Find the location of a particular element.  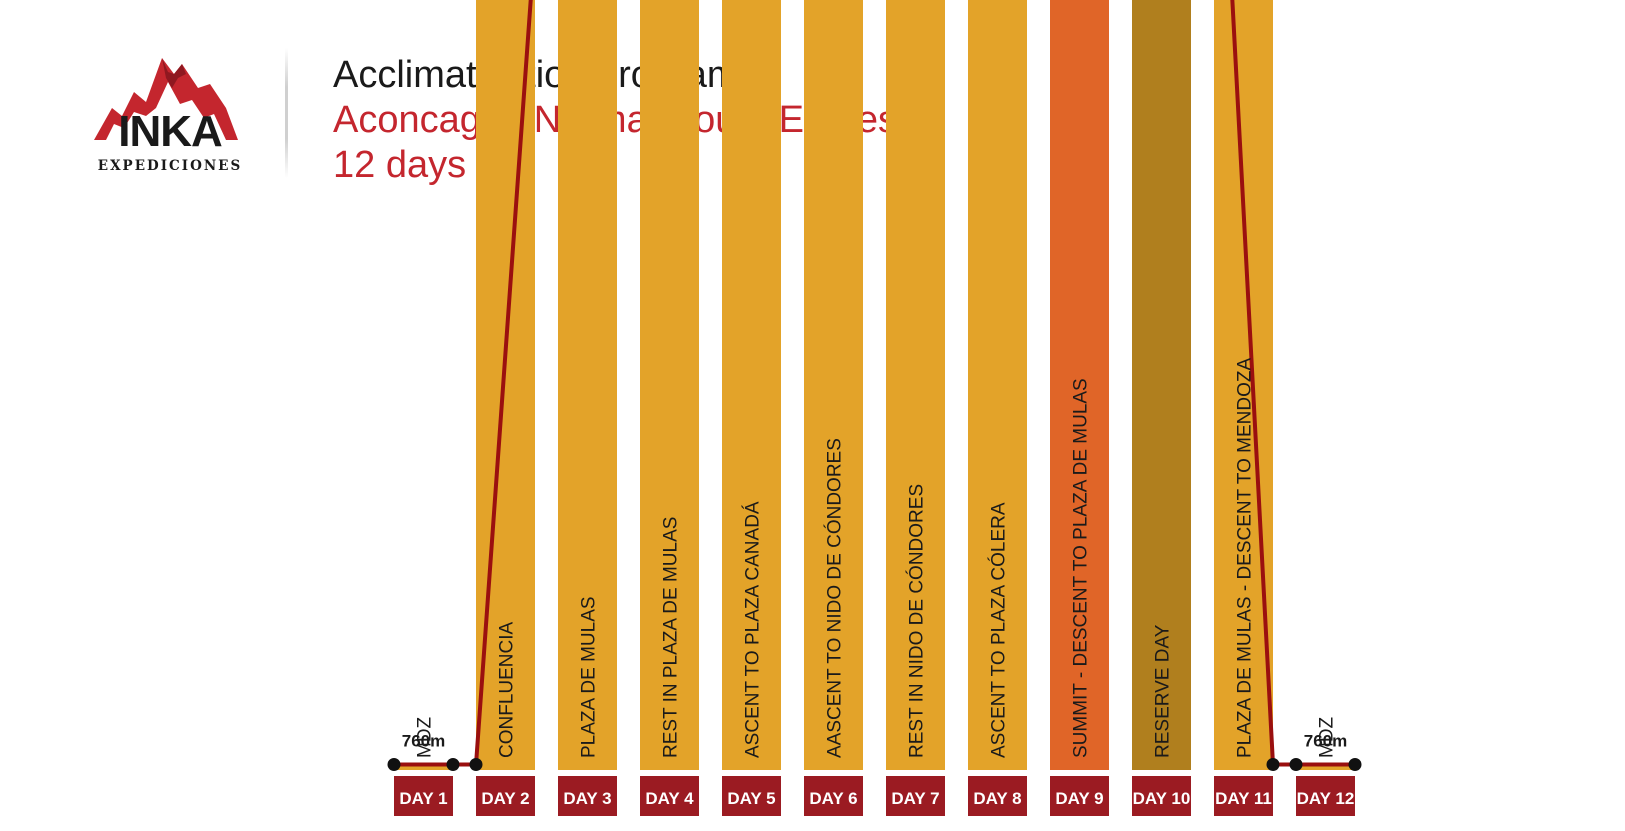

day-label-day-7: DAY 7 is located at coordinates (915, 798).